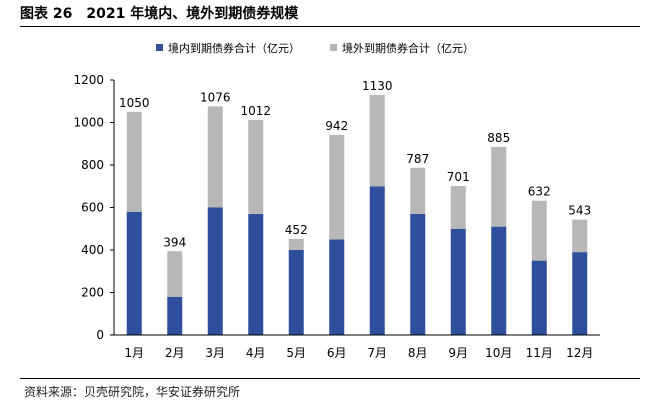  Describe the element at coordinates (134, 353) in the screenshot. I see `x-tick-label: 1月` at that location.